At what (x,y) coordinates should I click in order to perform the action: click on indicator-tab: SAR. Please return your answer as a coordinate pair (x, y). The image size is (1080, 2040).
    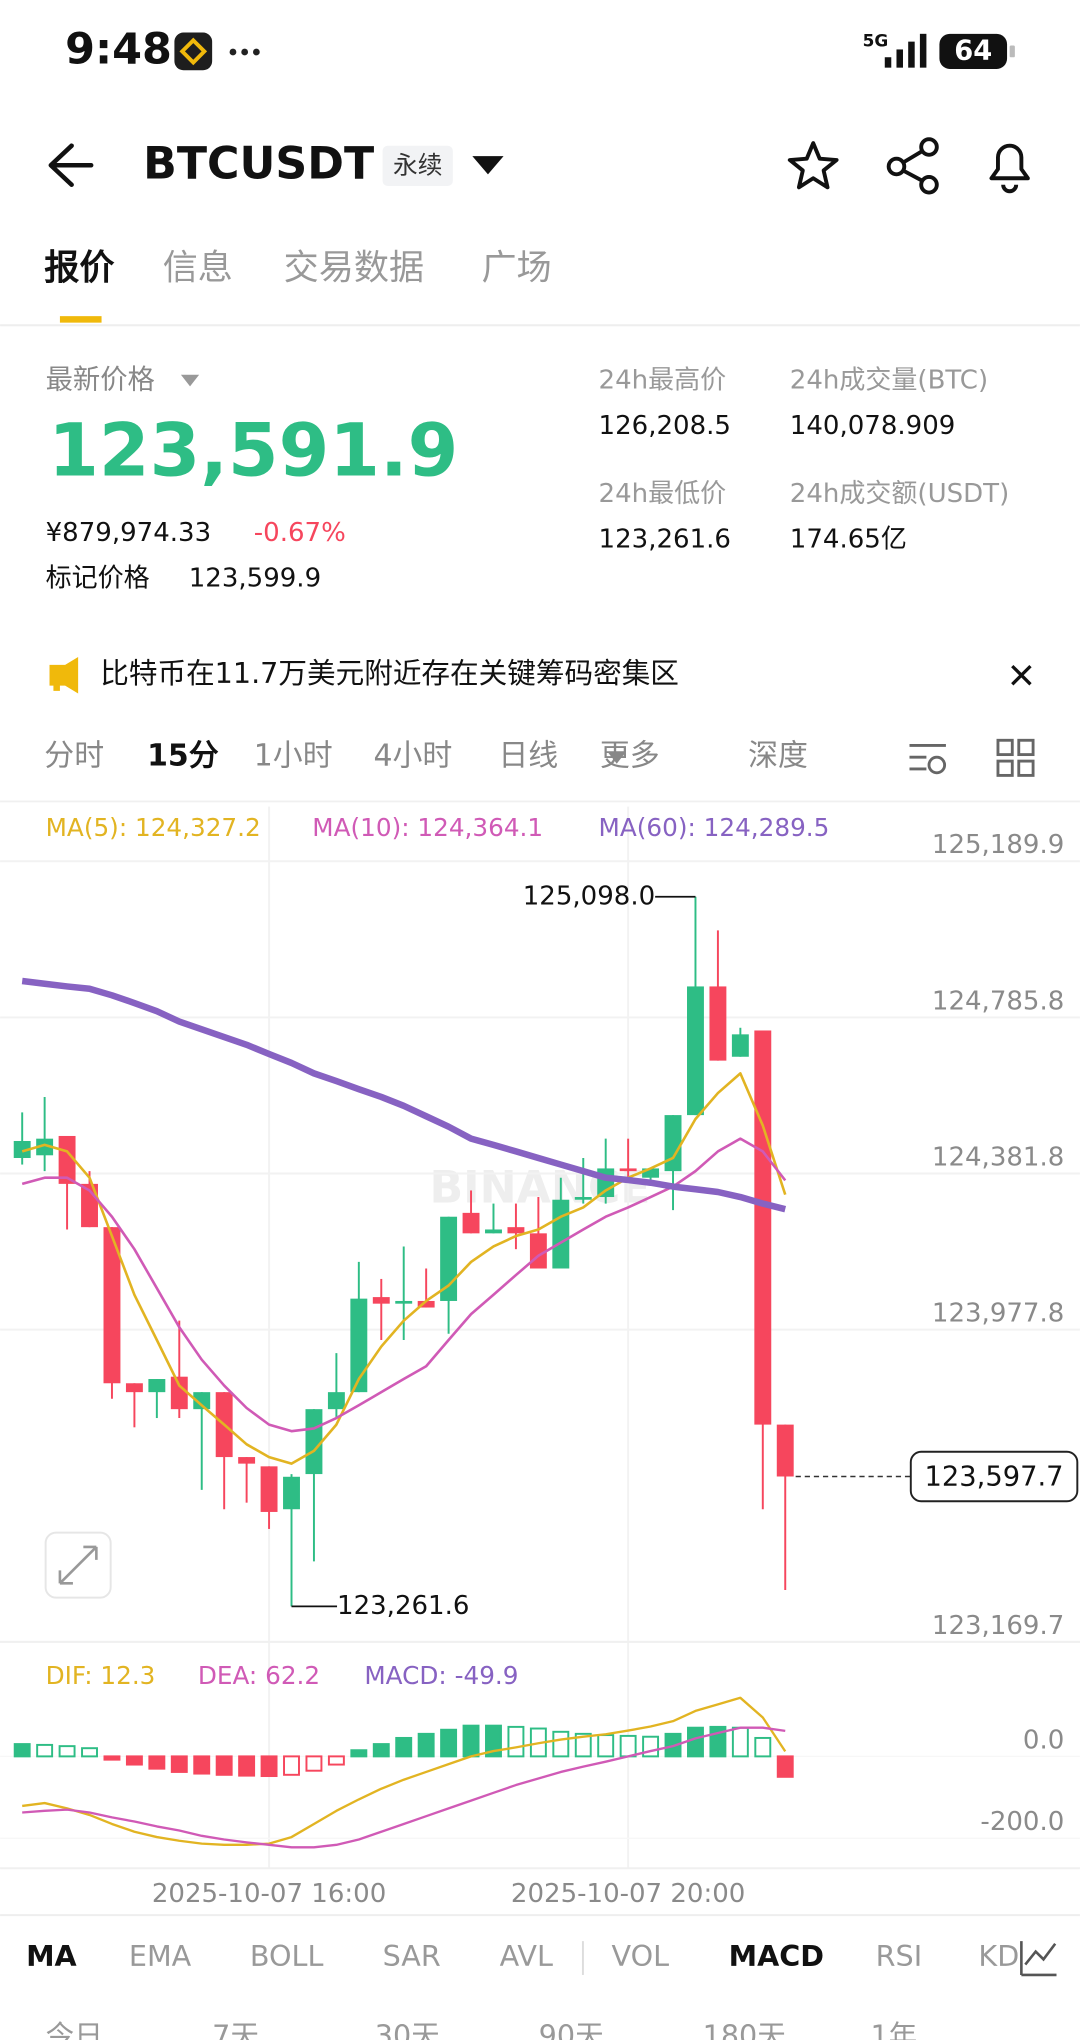
    Looking at the image, I should click on (412, 1956).